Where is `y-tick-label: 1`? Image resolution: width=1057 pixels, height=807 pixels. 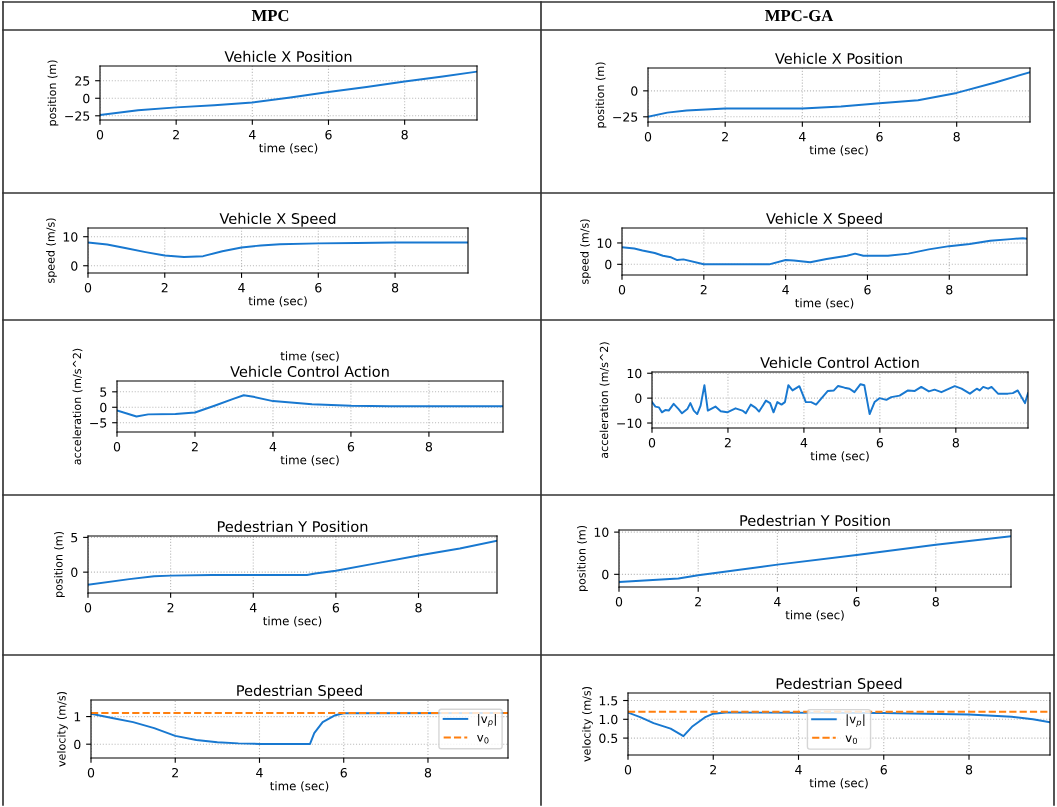
y-tick-label: 1 is located at coordinates (77, 717).